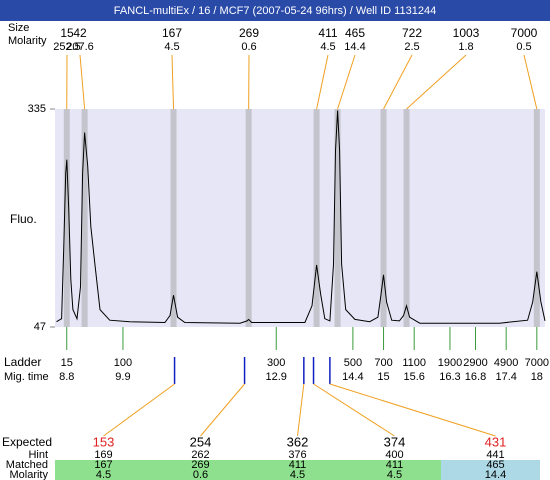 The height and width of the screenshot is (480, 550). Describe the element at coordinates (465, 47) in the screenshot. I see `peak-molarity: 1.8` at that location.